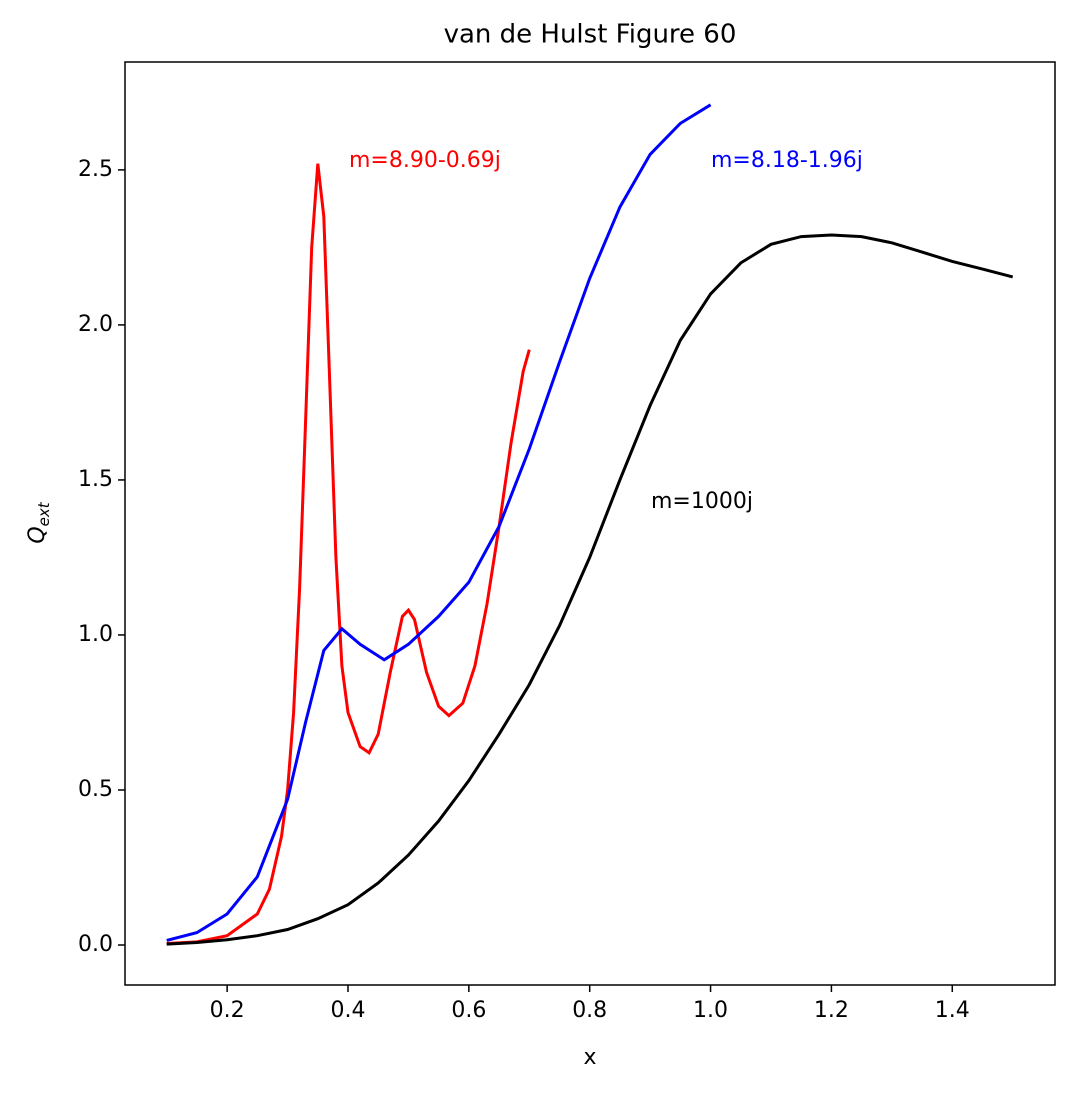  Describe the element at coordinates (95, 944) in the screenshot. I see `y-tick-label: 0.0` at that location.